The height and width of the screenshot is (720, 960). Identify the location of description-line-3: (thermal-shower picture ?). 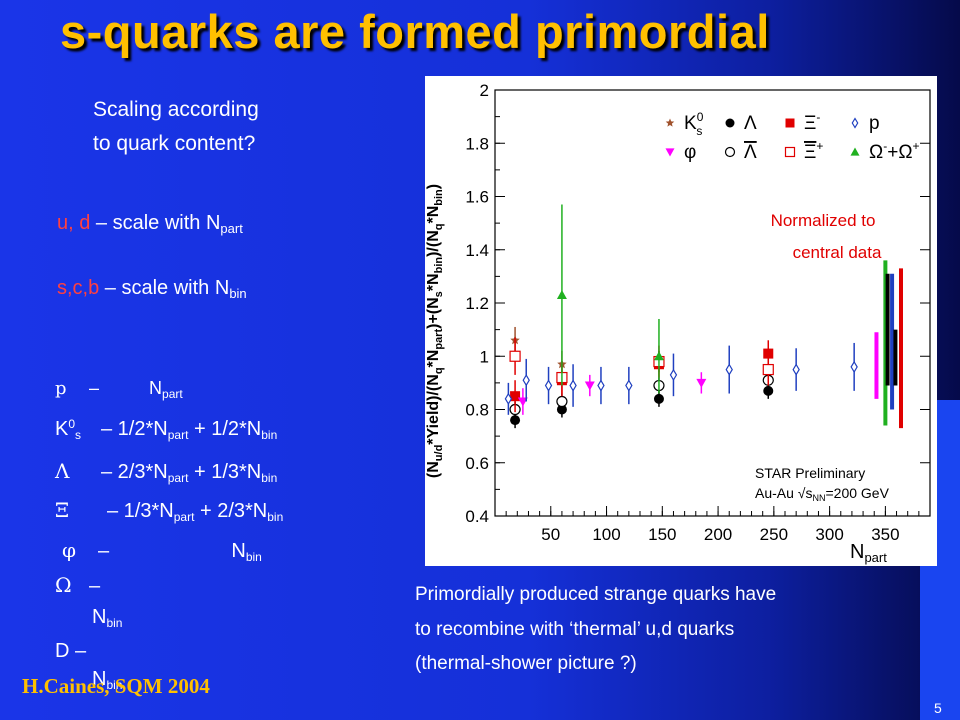
(526, 663).